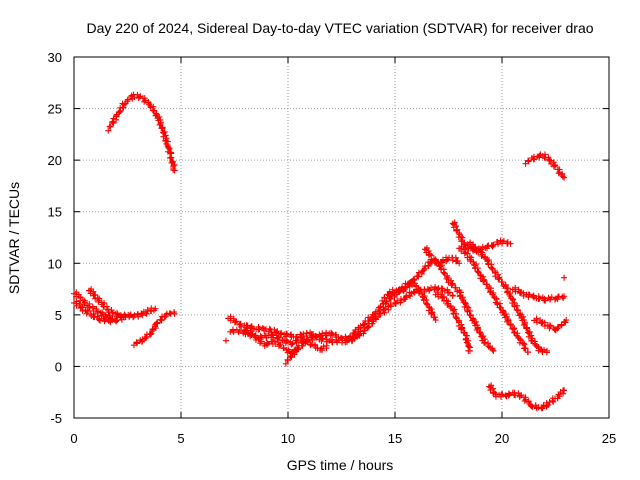  What do you see at coordinates (55, 263) in the screenshot?
I see `y-tick-label: 10` at bounding box center [55, 263].